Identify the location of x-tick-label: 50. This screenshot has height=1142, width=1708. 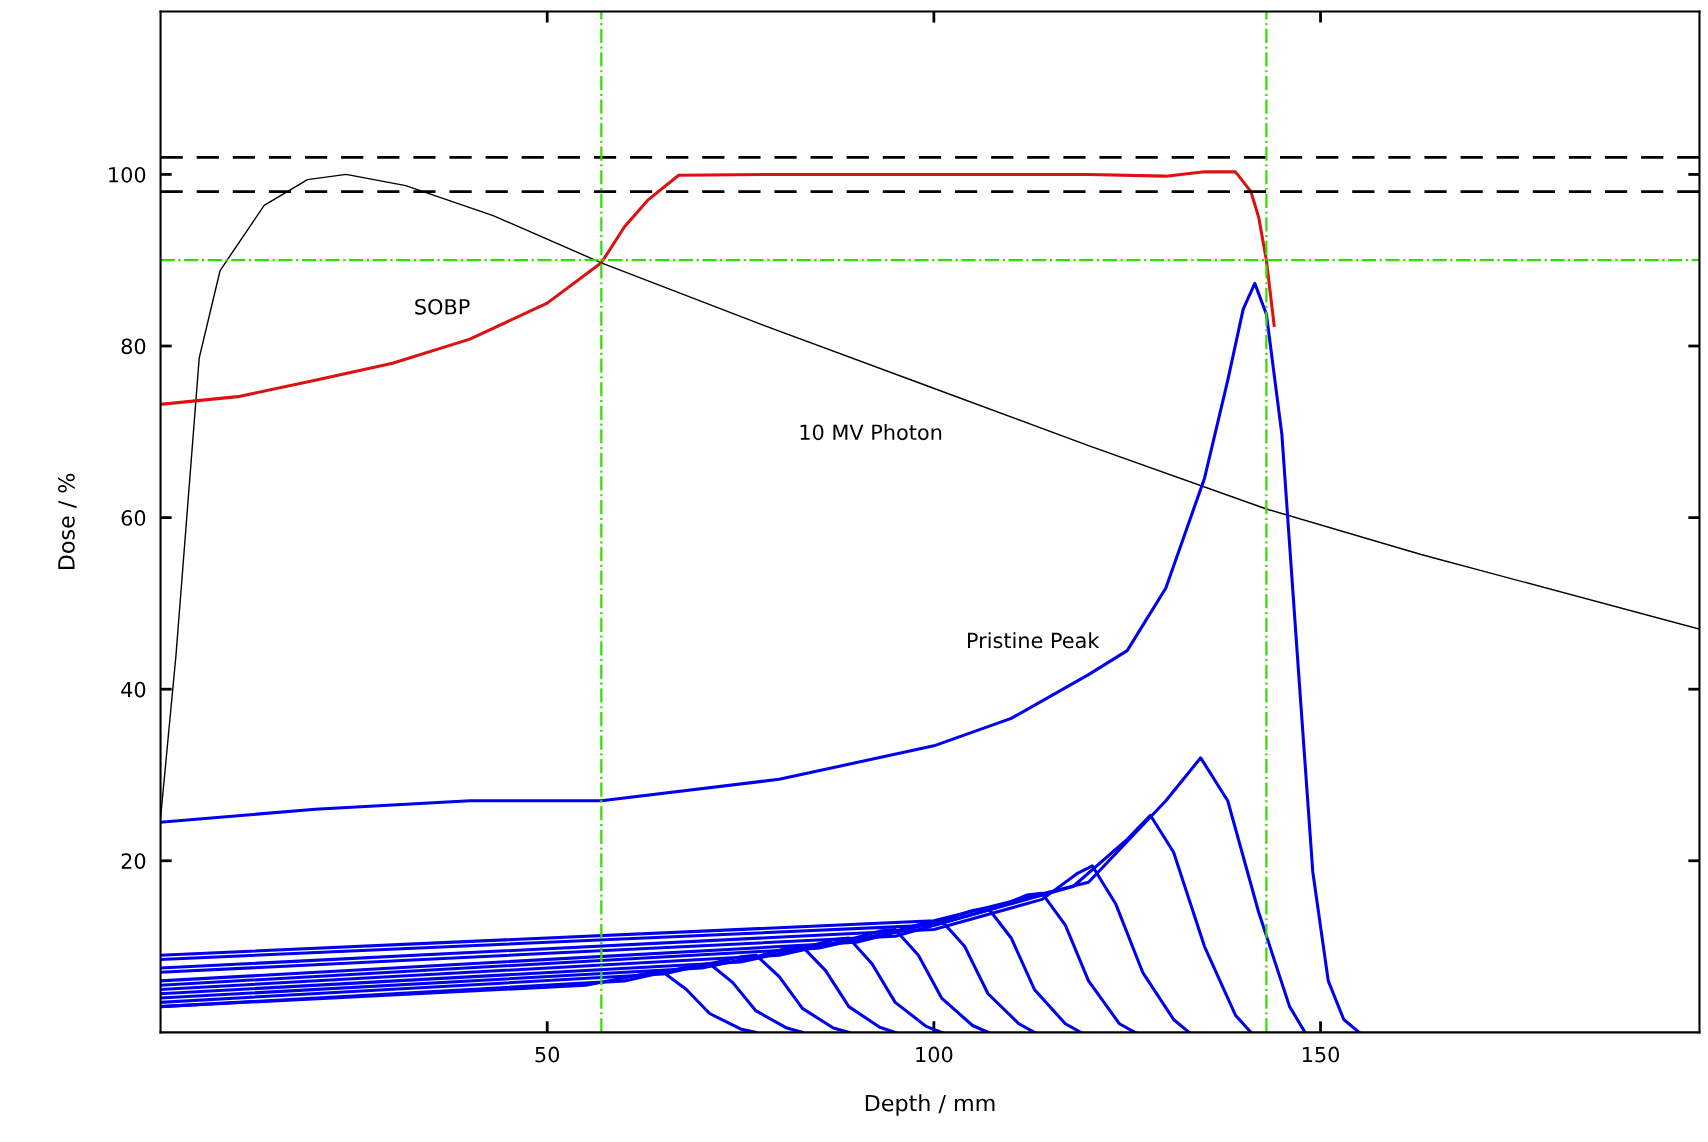
(547, 1054).